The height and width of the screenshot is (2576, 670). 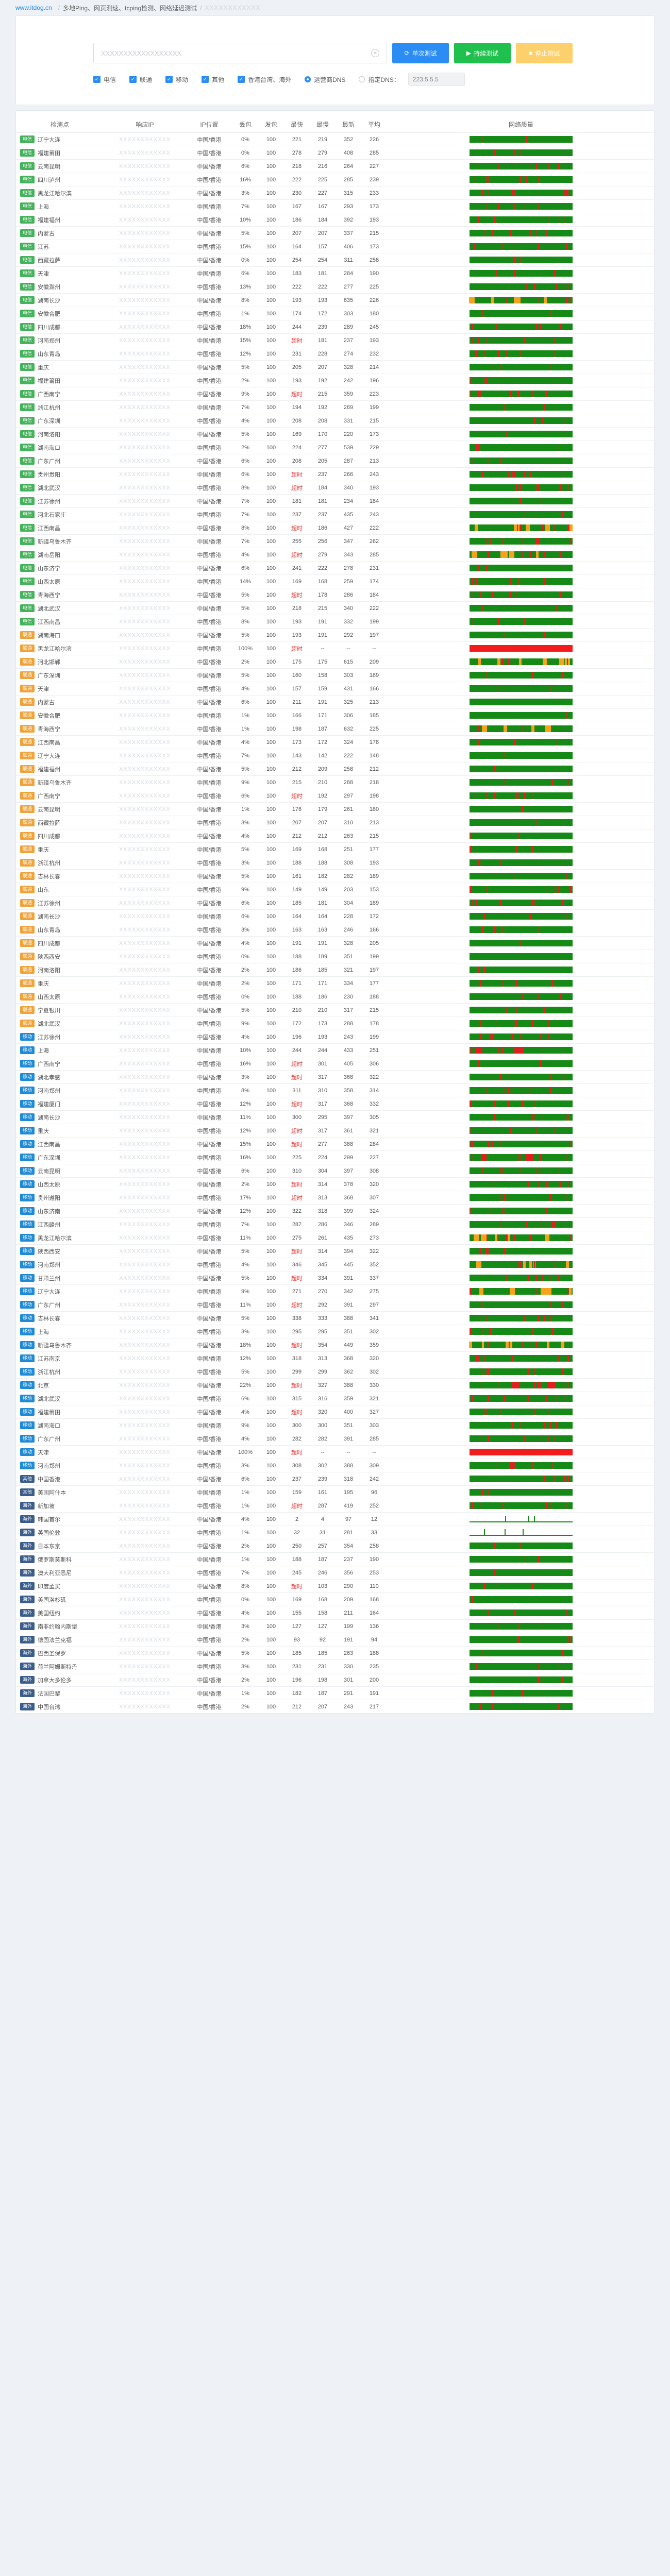 What do you see at coordinates (55, 541) in the screenshot?
I see `location-name: 新疆乌鲁木齐` at bounding box center [55, 541].